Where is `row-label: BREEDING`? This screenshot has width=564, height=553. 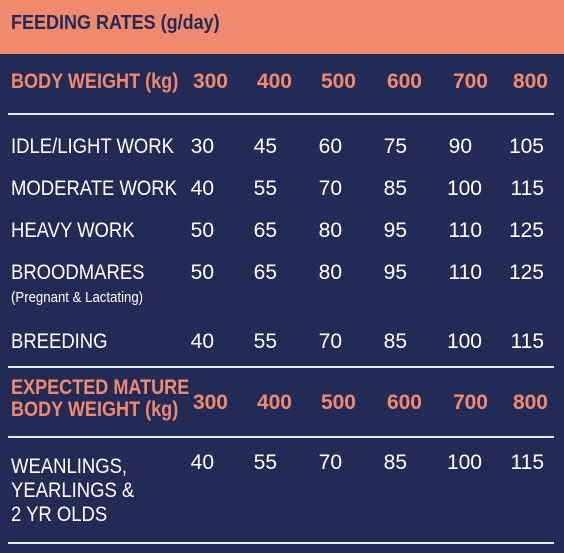 row-label: BREEDING is located at coordinates (59, 341).